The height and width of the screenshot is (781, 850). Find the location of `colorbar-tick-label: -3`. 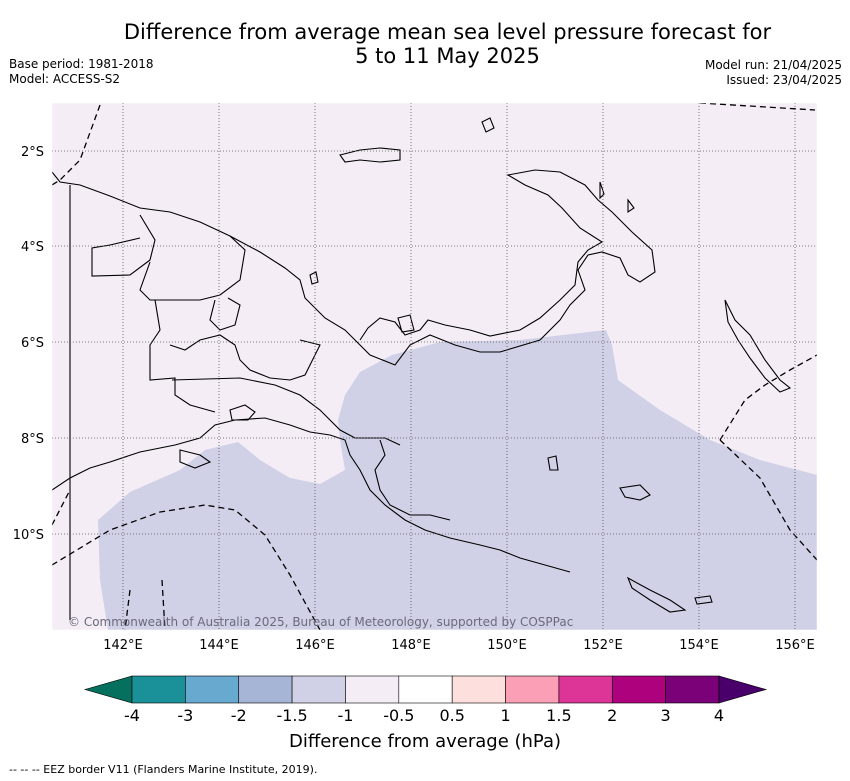

colorbar-tick-label: -3 is located at coordinates (185, 715).